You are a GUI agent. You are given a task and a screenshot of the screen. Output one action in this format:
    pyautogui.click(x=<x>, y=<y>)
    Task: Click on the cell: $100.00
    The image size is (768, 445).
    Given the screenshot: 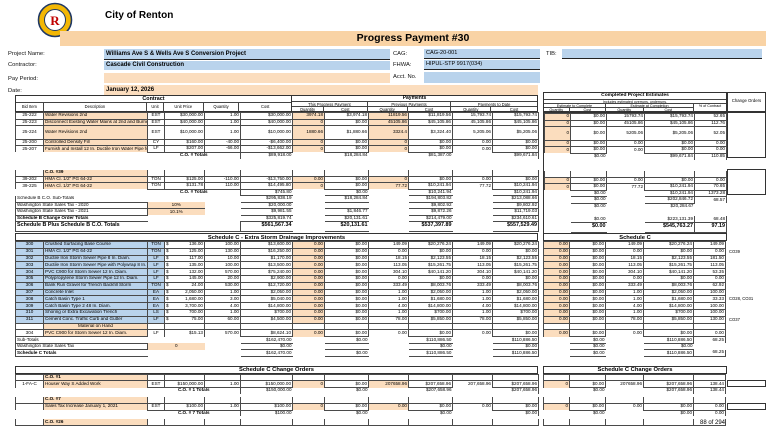 What is the action you would take?
    pyautogui.click(x=266, y=406)
    